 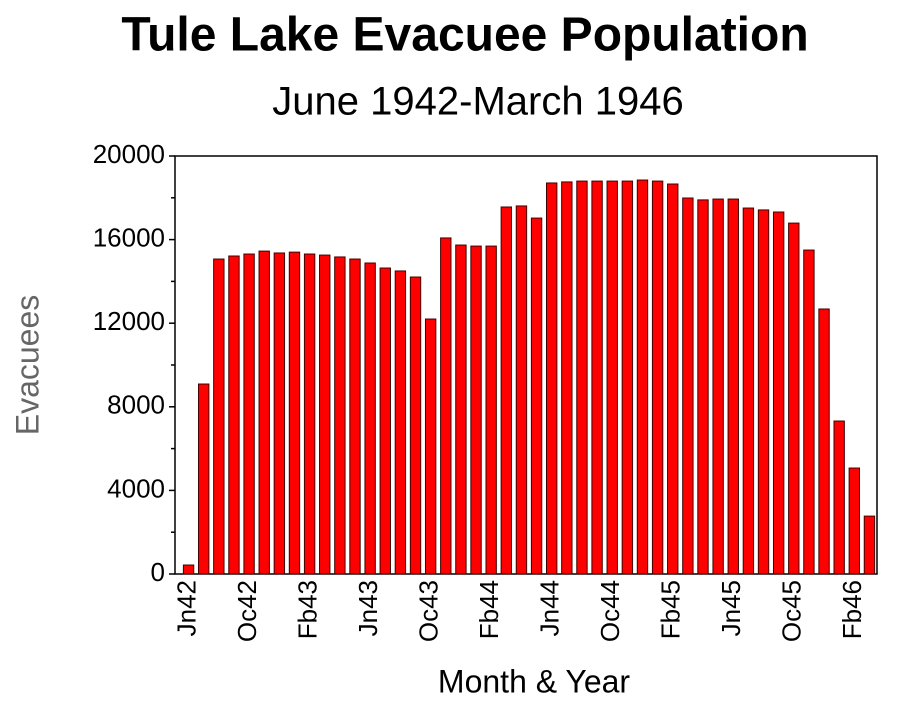 I want to click on x-tick-label: Jn44, so click(x=550, y=608).